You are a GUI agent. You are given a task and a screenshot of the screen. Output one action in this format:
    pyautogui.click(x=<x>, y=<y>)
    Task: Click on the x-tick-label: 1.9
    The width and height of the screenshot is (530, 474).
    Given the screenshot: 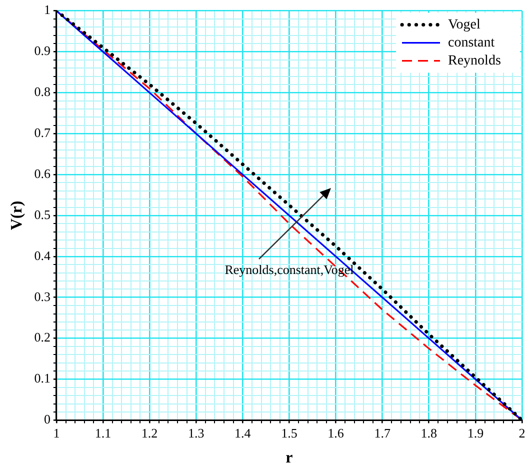 What is the action you would take?
    pyautogui.click(x=475, y=432)
    